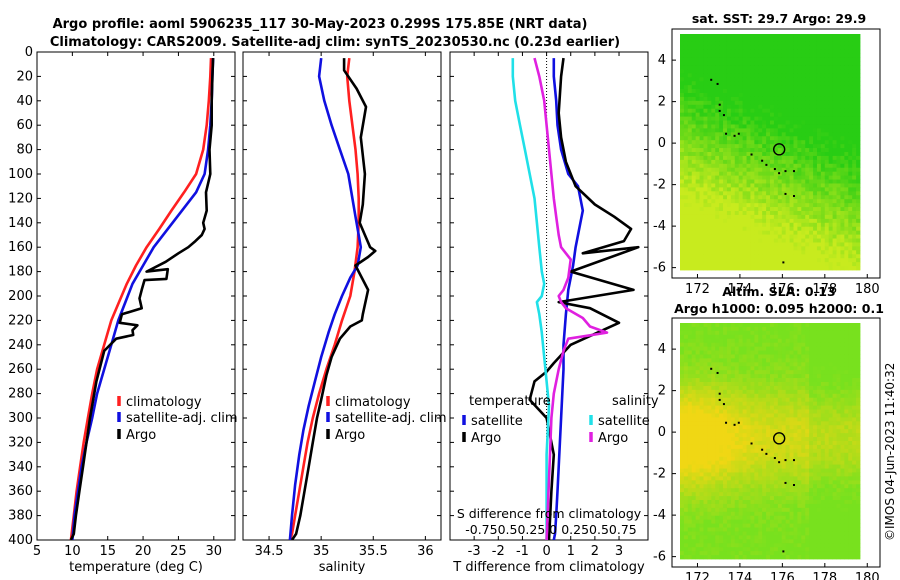 This screenshot has width=900, height=580. I want to click on sla-map-title-2: Argo h1000: 0.095 h2000: 0.1, so click(779, 308).